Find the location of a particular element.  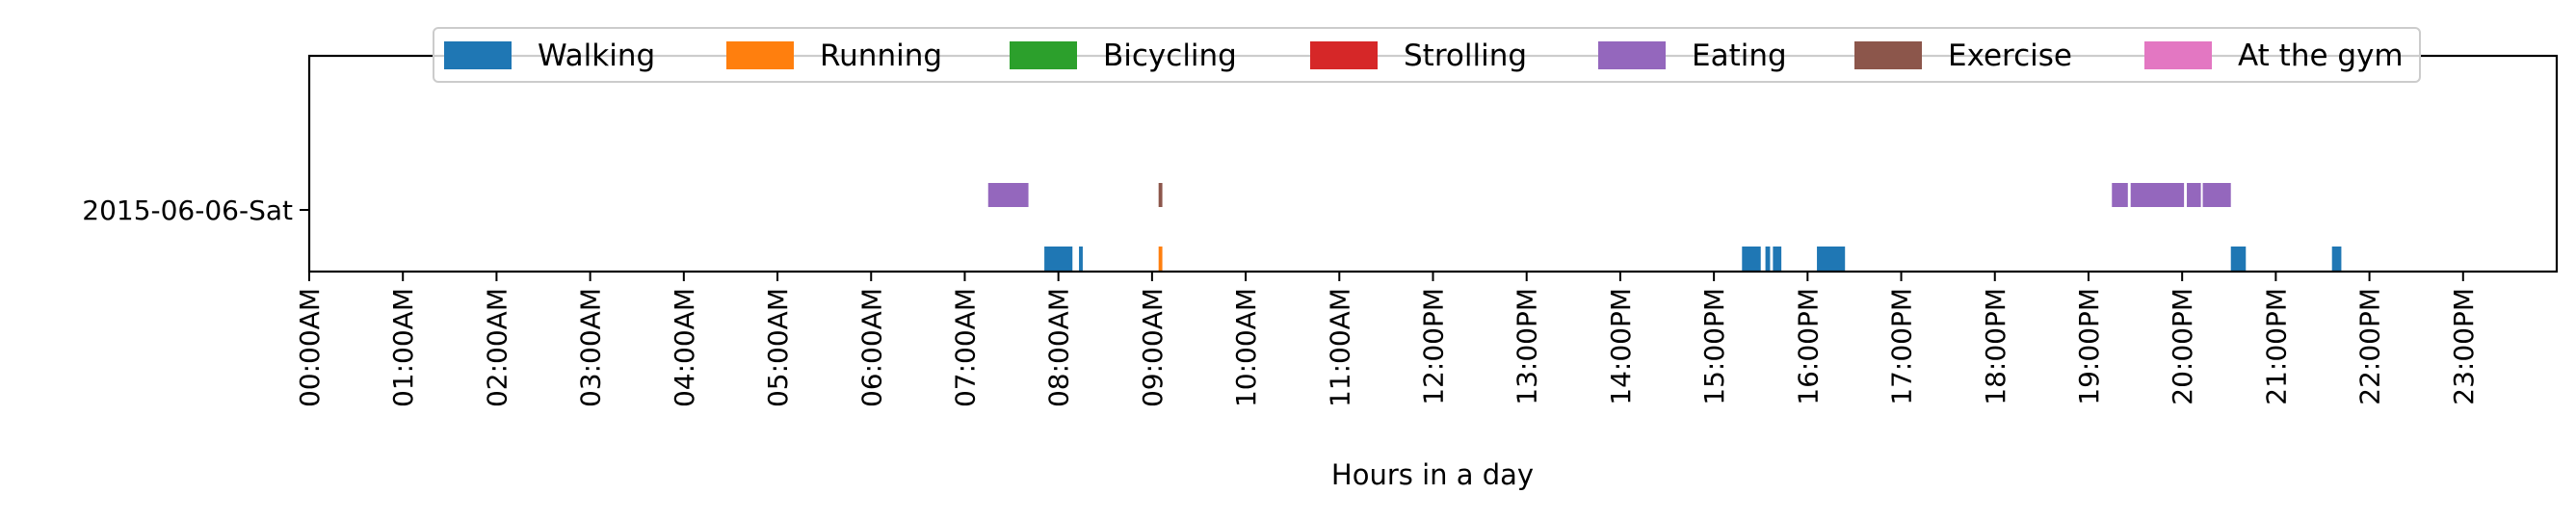

x-tick-label: 06:00AM is located at coordinates (871, 347).